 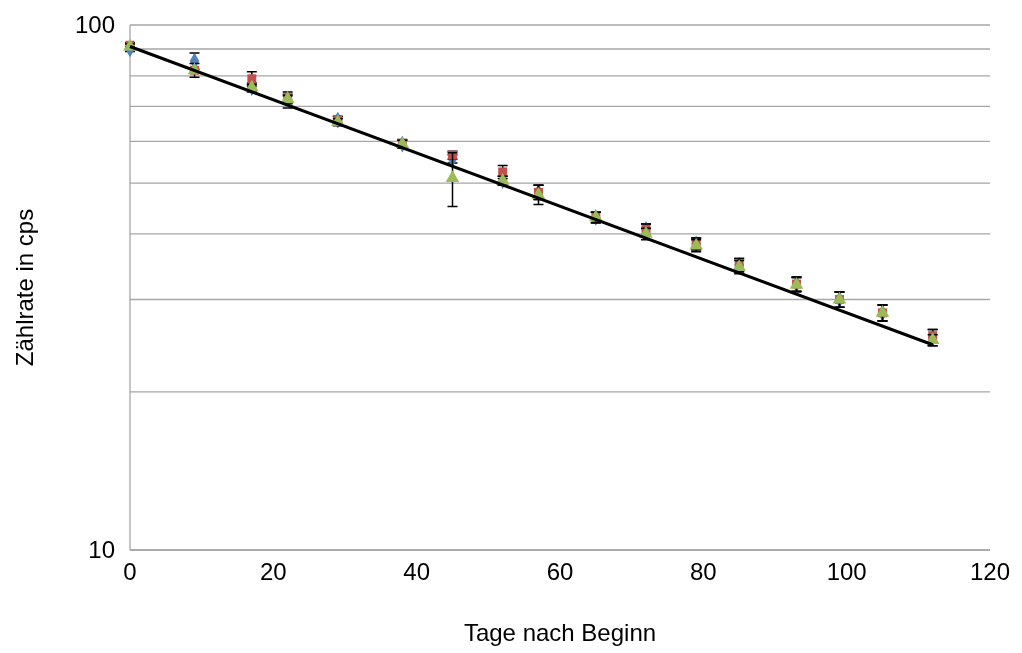 What do you see at coordinates (560, 571) in the screenshot?
I see `x-tick-label: 60` at bounding box center [560, 571].